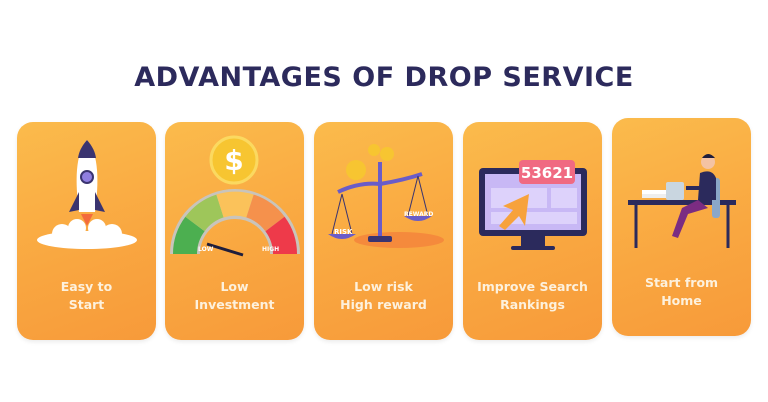 The width and height of the screenshot is (768, 402). Describe the element at coordinates (386, 196) in the screenshot. I see `scale-icon: RISK REWARD` at that location.